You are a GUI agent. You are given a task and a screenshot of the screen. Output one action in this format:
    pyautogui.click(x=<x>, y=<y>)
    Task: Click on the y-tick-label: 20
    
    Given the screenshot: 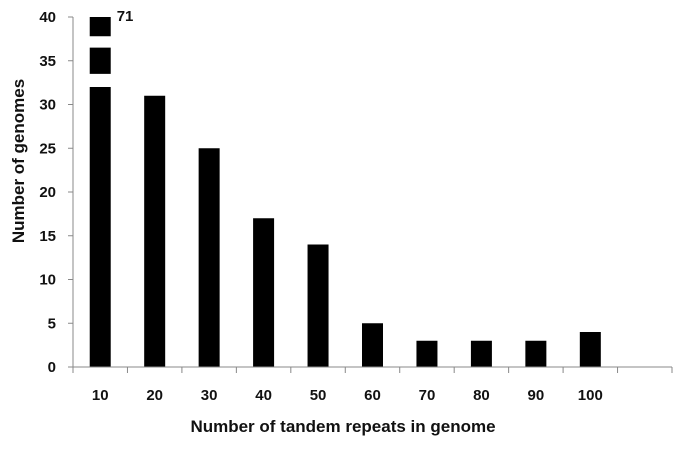 What is the action you would take?
    pyautogui.click(x=47, y=192)
    